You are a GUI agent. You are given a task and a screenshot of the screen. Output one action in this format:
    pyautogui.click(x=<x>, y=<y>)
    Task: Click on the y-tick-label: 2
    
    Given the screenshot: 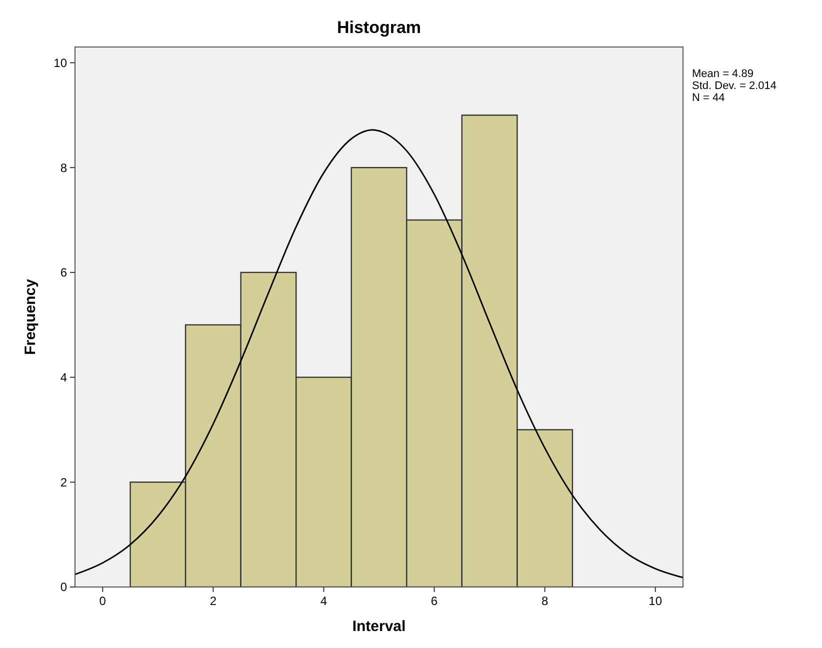 What is the action you would take?
    pyautogui.click(x=64, y=482)
    